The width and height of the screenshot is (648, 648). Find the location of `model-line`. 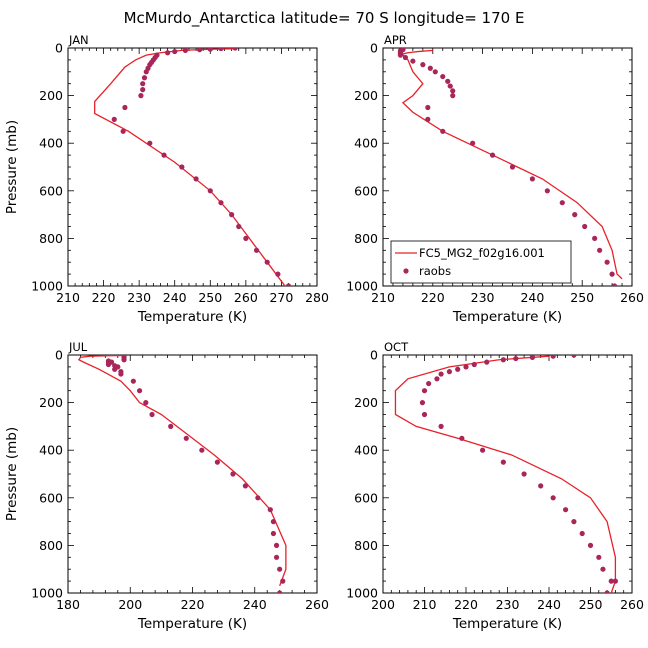

model-line is located at coordinates (505, 474).